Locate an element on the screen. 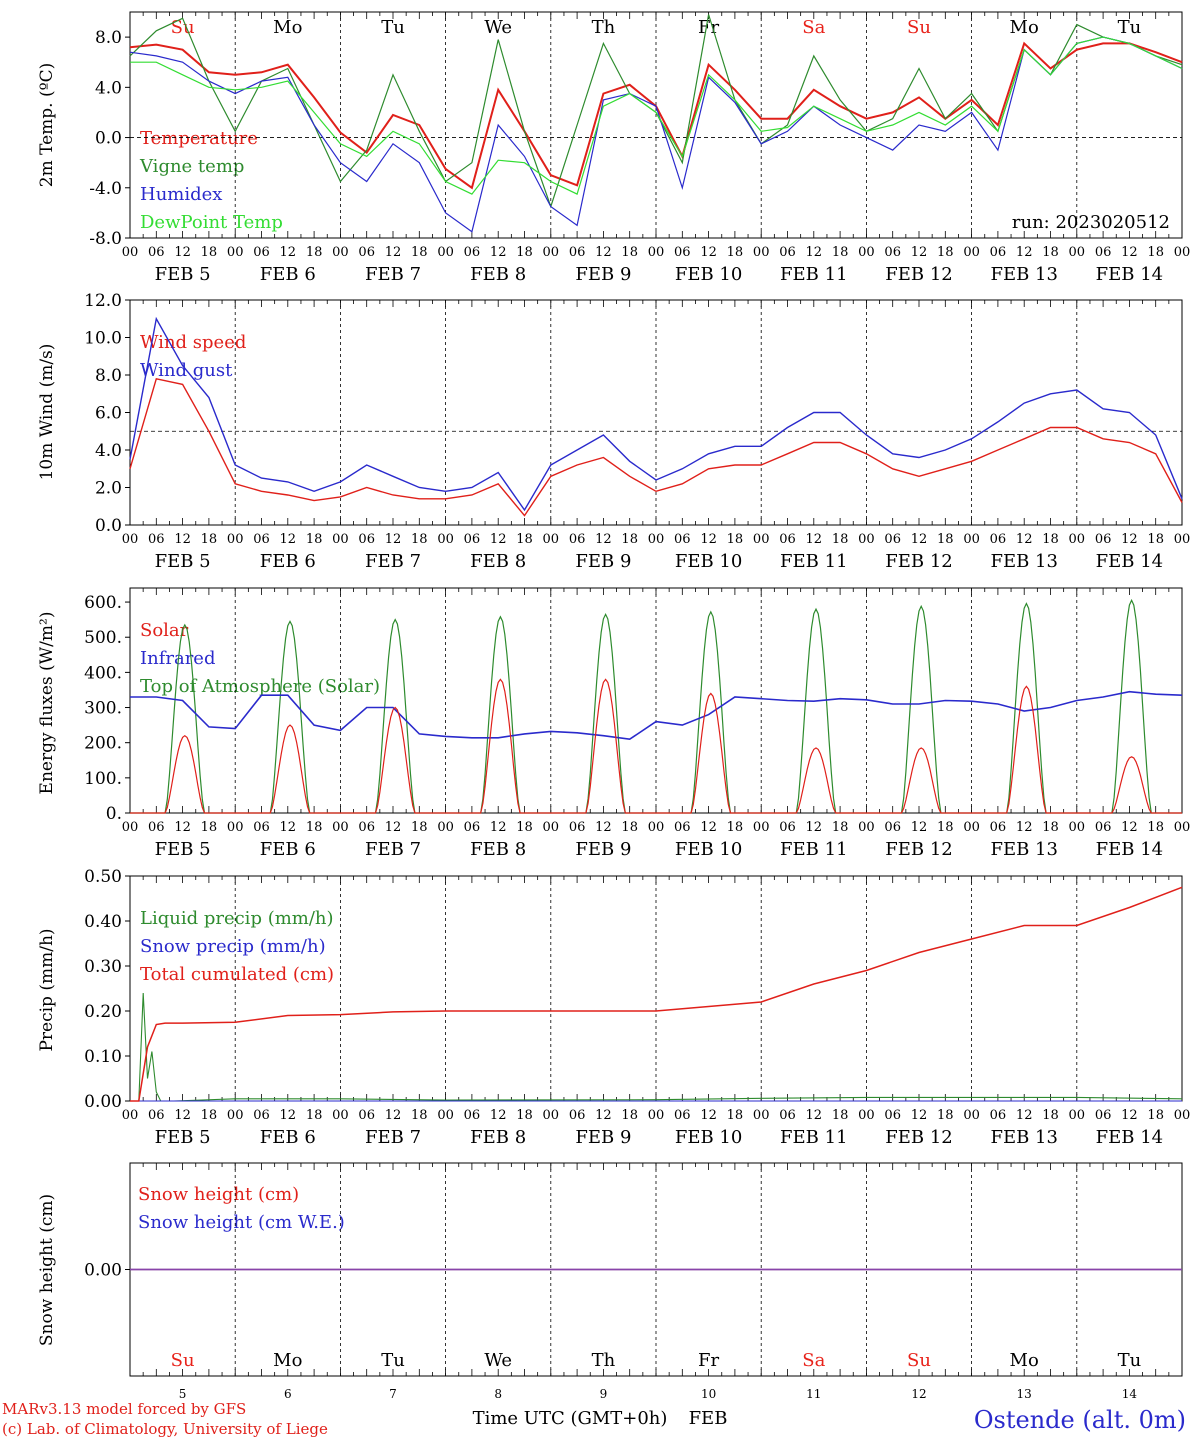 Image resolution: width=1194 pixels, height=1440 pixels. day-name-top: Tu is located at coordinates (1130, 27).